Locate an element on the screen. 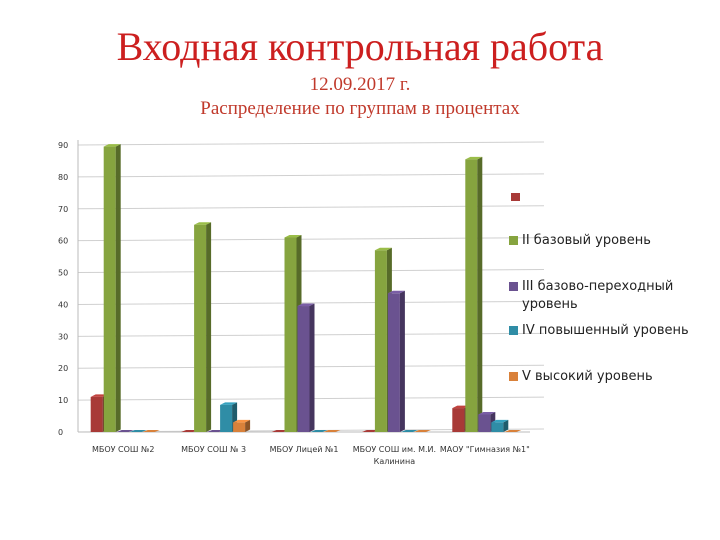 This screenshot has height=540, width=720. y-tick-label: 0 is located at coordinates (60, 432).